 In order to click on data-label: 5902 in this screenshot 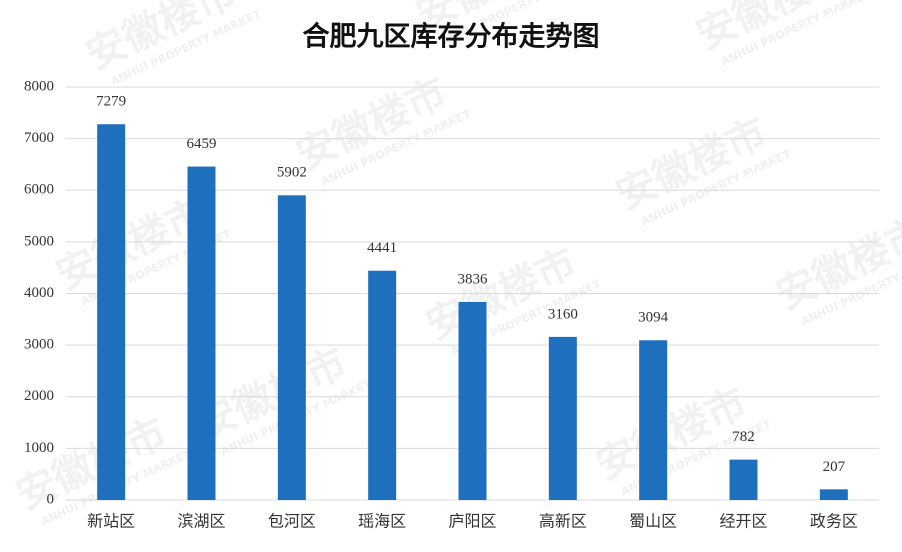, I will do `click(292, 173)`.